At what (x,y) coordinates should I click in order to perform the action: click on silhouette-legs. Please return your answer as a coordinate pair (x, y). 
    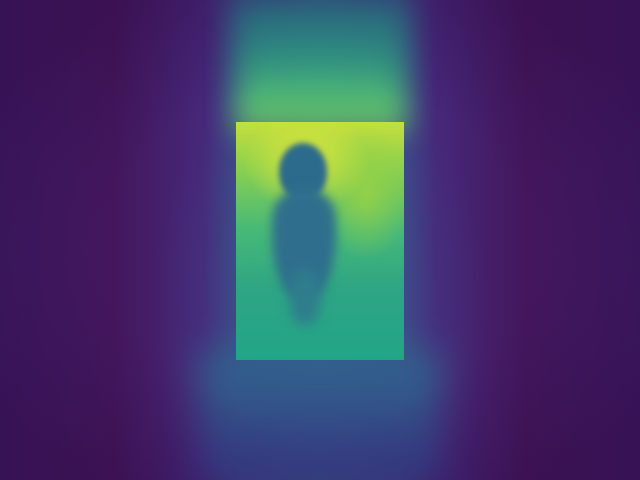
    Looking at the image, I should click on (305, 297).